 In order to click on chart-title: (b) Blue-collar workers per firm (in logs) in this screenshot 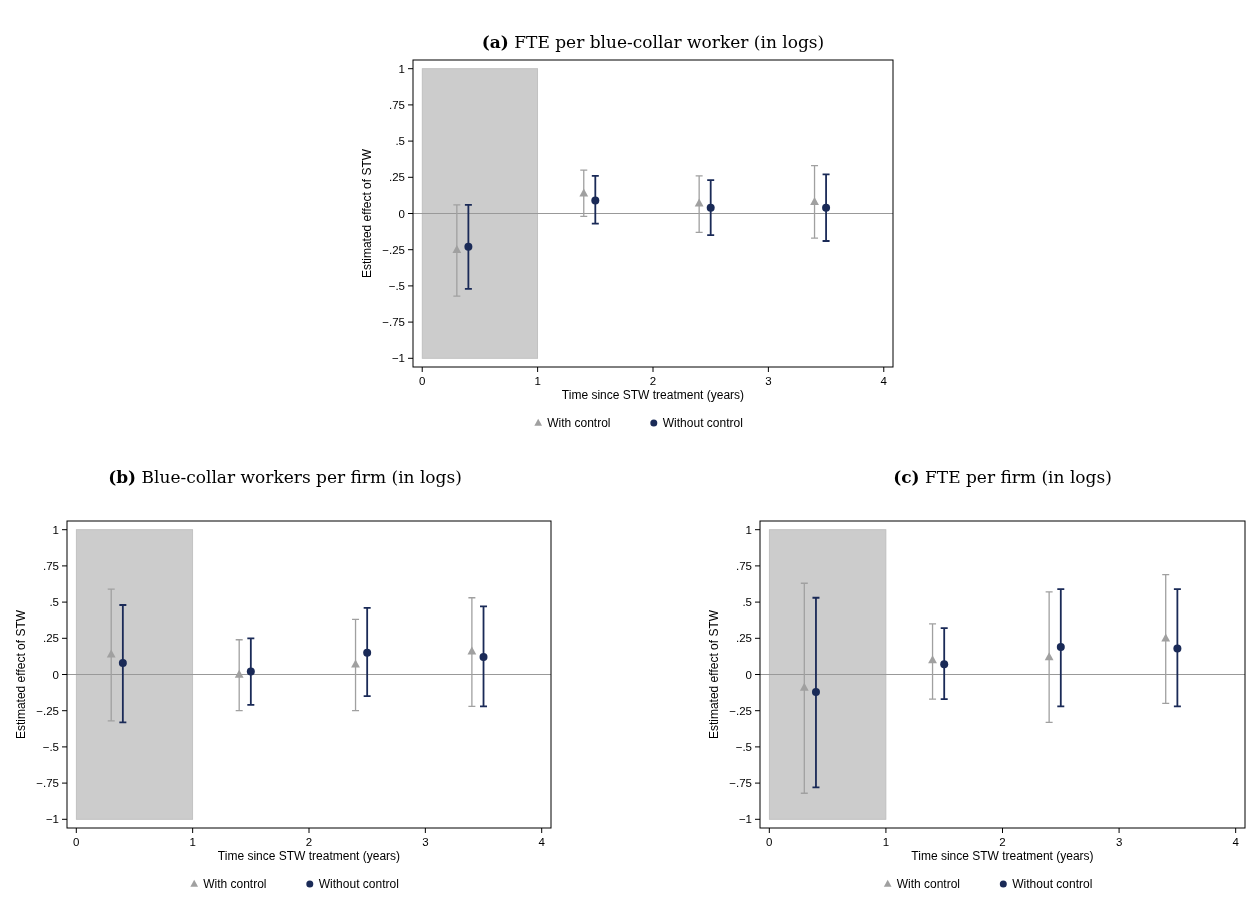, I will do `click(285, 477)`.